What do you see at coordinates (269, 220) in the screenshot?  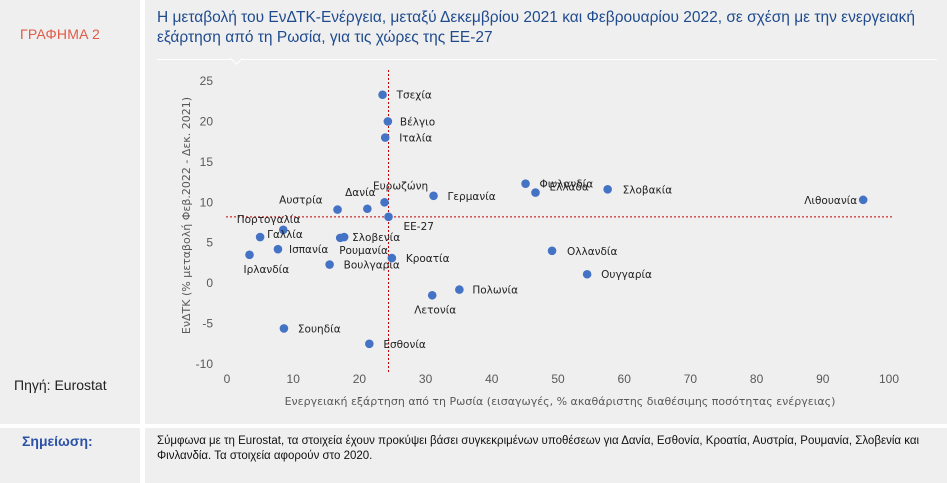 I see `point-label: Πορτογαλία` at bounding box center [269, 220].